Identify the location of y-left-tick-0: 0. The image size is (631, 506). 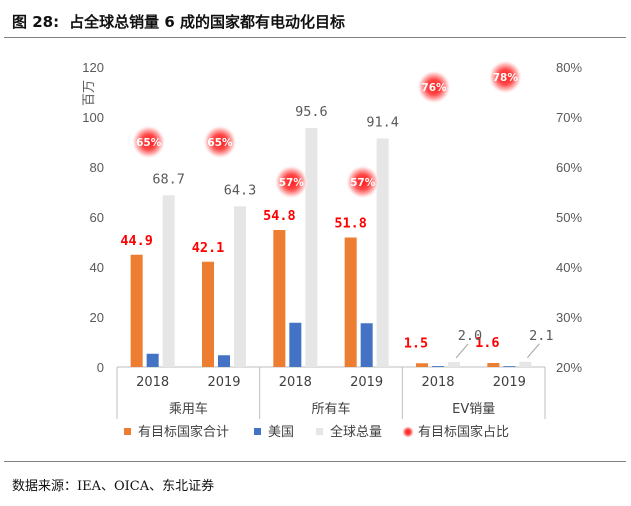
(100, 367).